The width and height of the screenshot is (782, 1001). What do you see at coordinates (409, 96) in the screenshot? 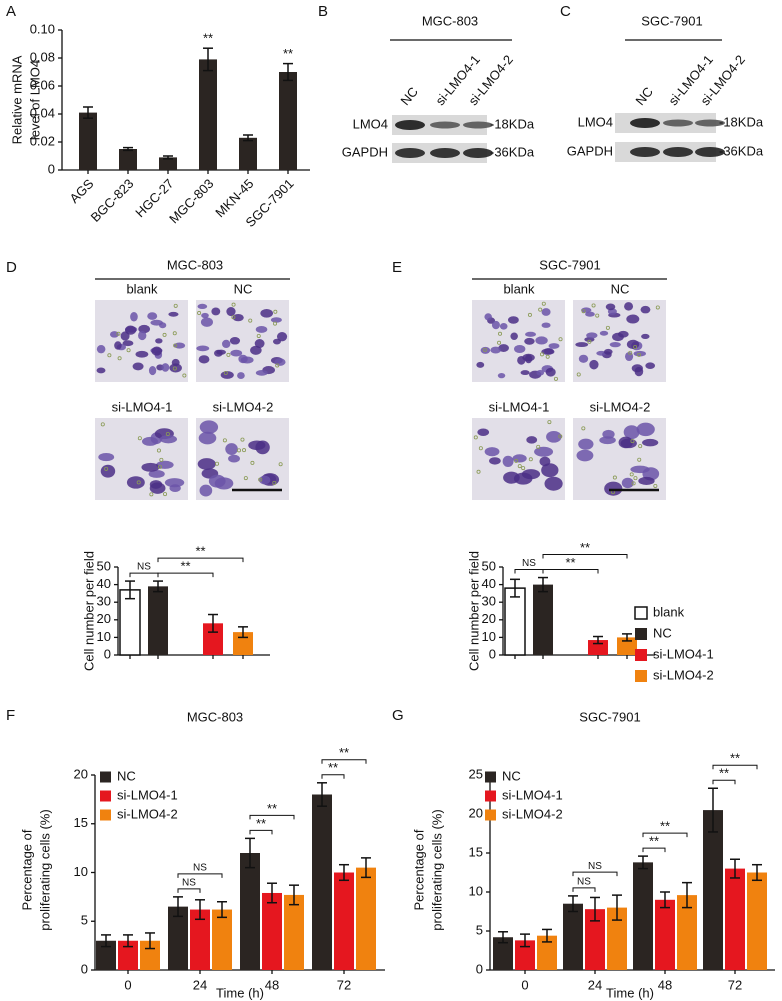
I see `lane-label: NC` at bounding box center [409, 96].